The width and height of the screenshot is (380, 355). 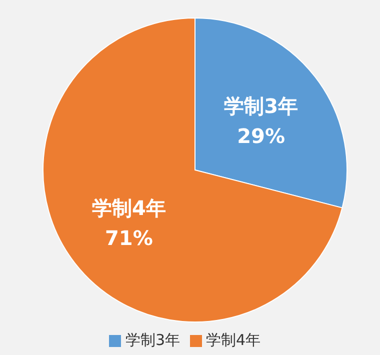 I want to click on data-label: 29%, so click(x=261, y=136).